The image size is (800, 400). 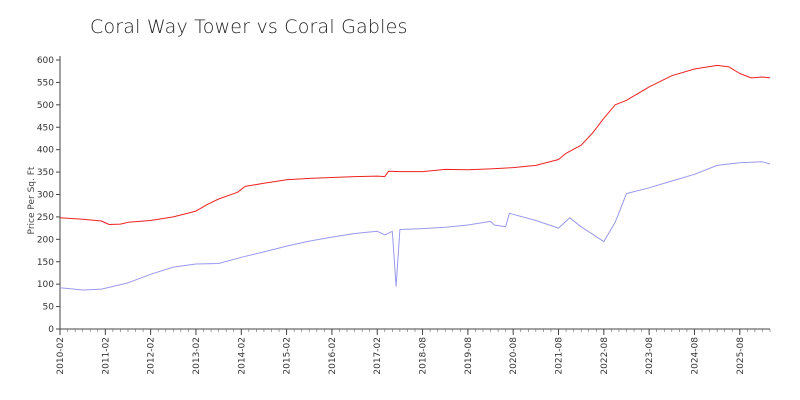 I want to click on y-tick-label: 250, so click(x=45, y=218).